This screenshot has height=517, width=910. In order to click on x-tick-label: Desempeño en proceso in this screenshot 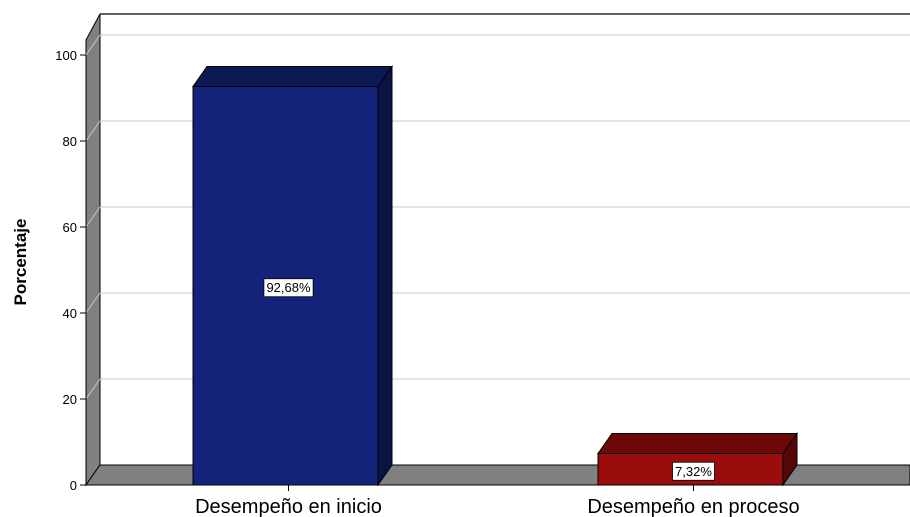, I will do `click(693, 506)`.